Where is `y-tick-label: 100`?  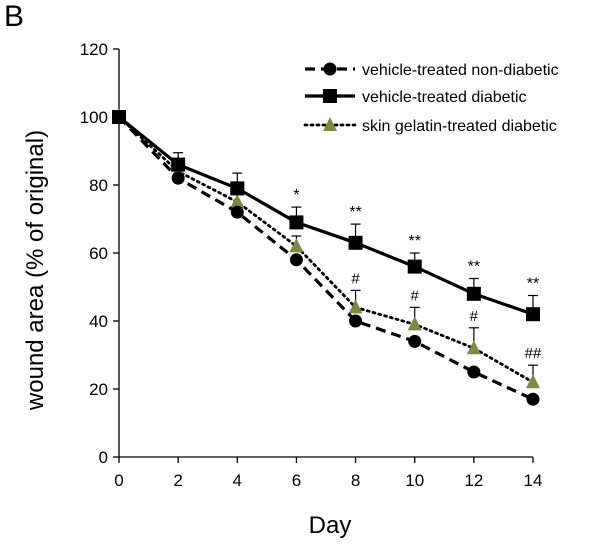
y-tick-label: 100 is located at coordinates (94, 117).